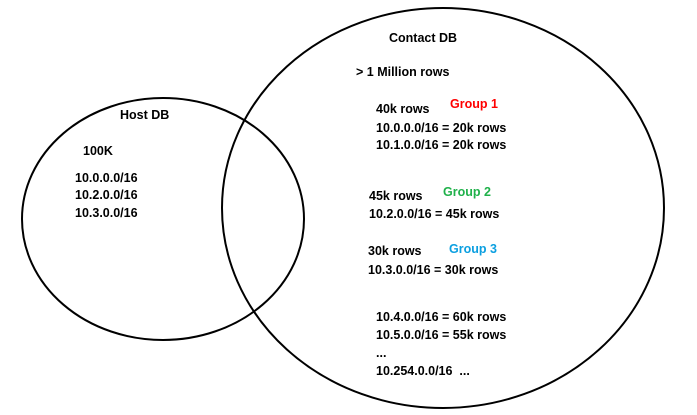  What do you see at coordinates (441, 317) in the screenshot?
I see `other-subnet: 10.4.0.0/16 = 60k rows` at bounding box center [441, 317].